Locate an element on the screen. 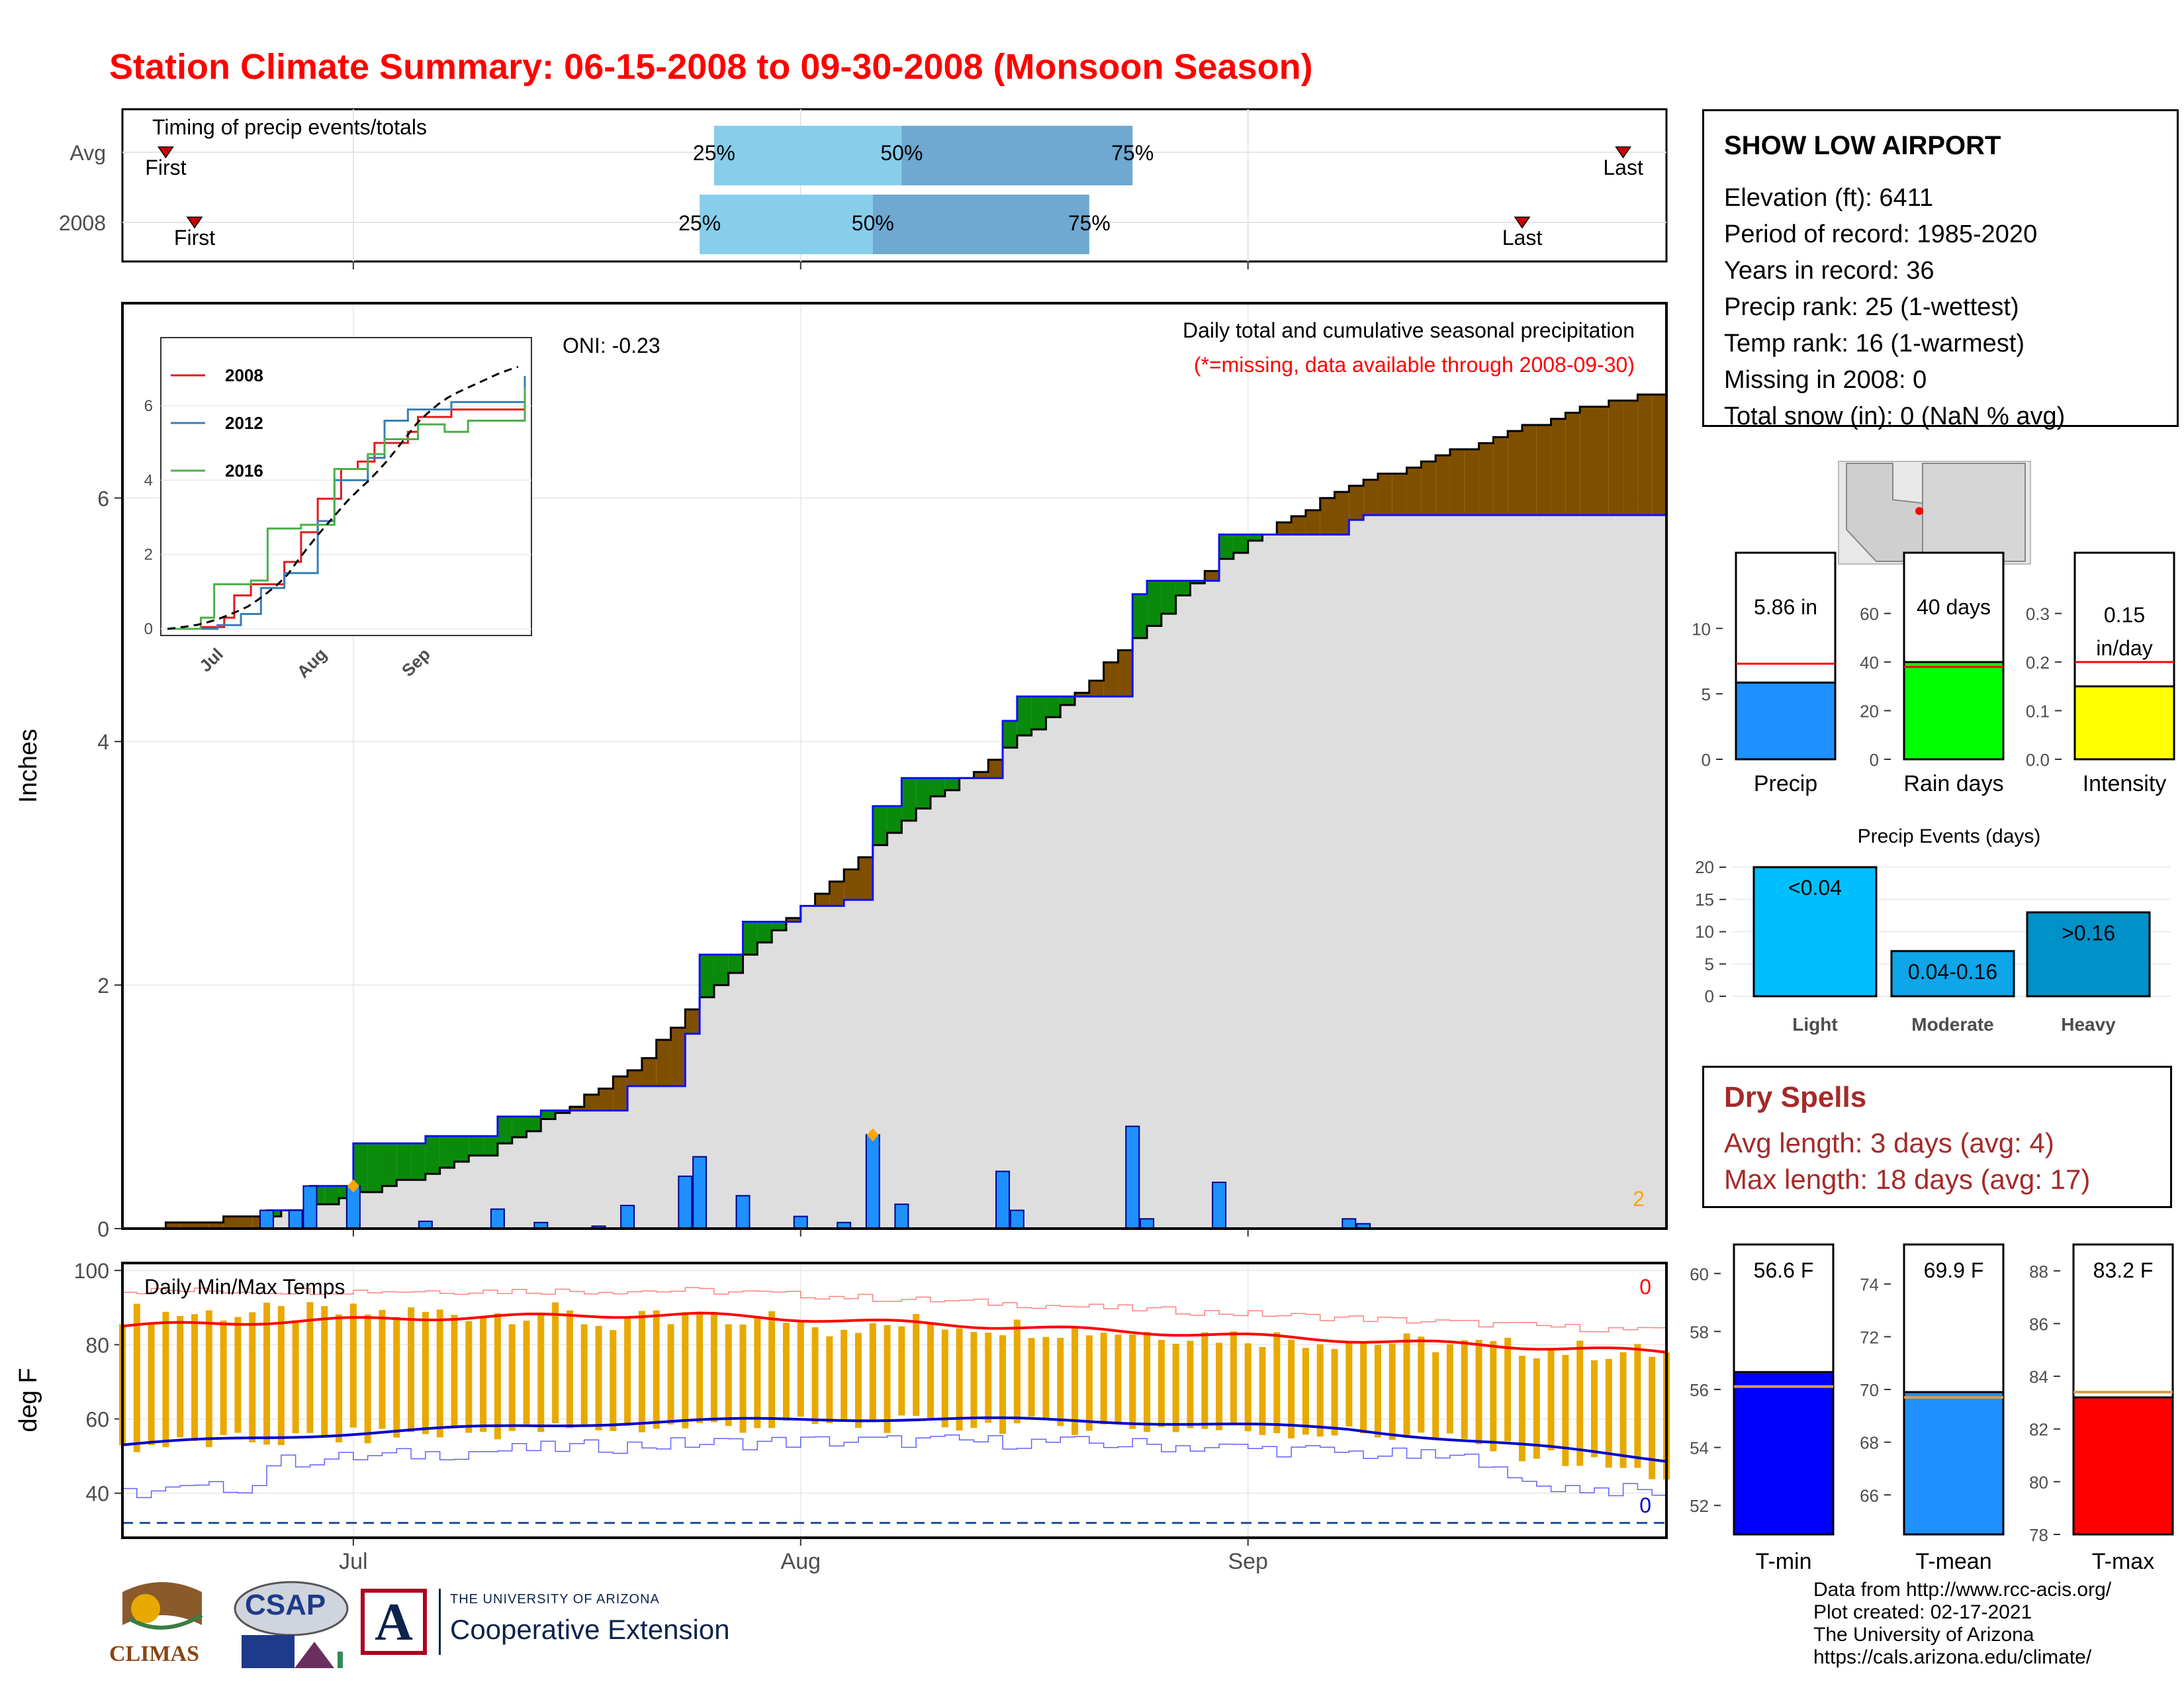 The image size is (2184, 1688). x-axis-tick-label: Jul is located at coordinates (353, 1561).